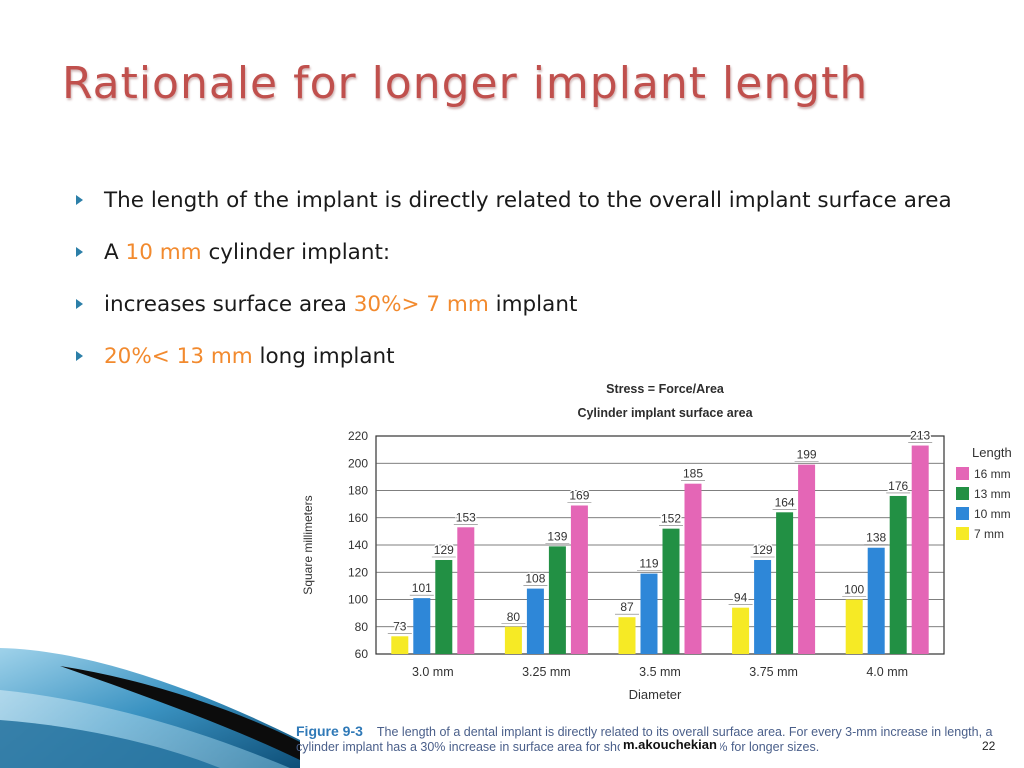 The width and height of the screenshot is (1024, 768). Describe the element at coordinates (992, 452) in the screenshot. I see `legend-title: Length` at that location.